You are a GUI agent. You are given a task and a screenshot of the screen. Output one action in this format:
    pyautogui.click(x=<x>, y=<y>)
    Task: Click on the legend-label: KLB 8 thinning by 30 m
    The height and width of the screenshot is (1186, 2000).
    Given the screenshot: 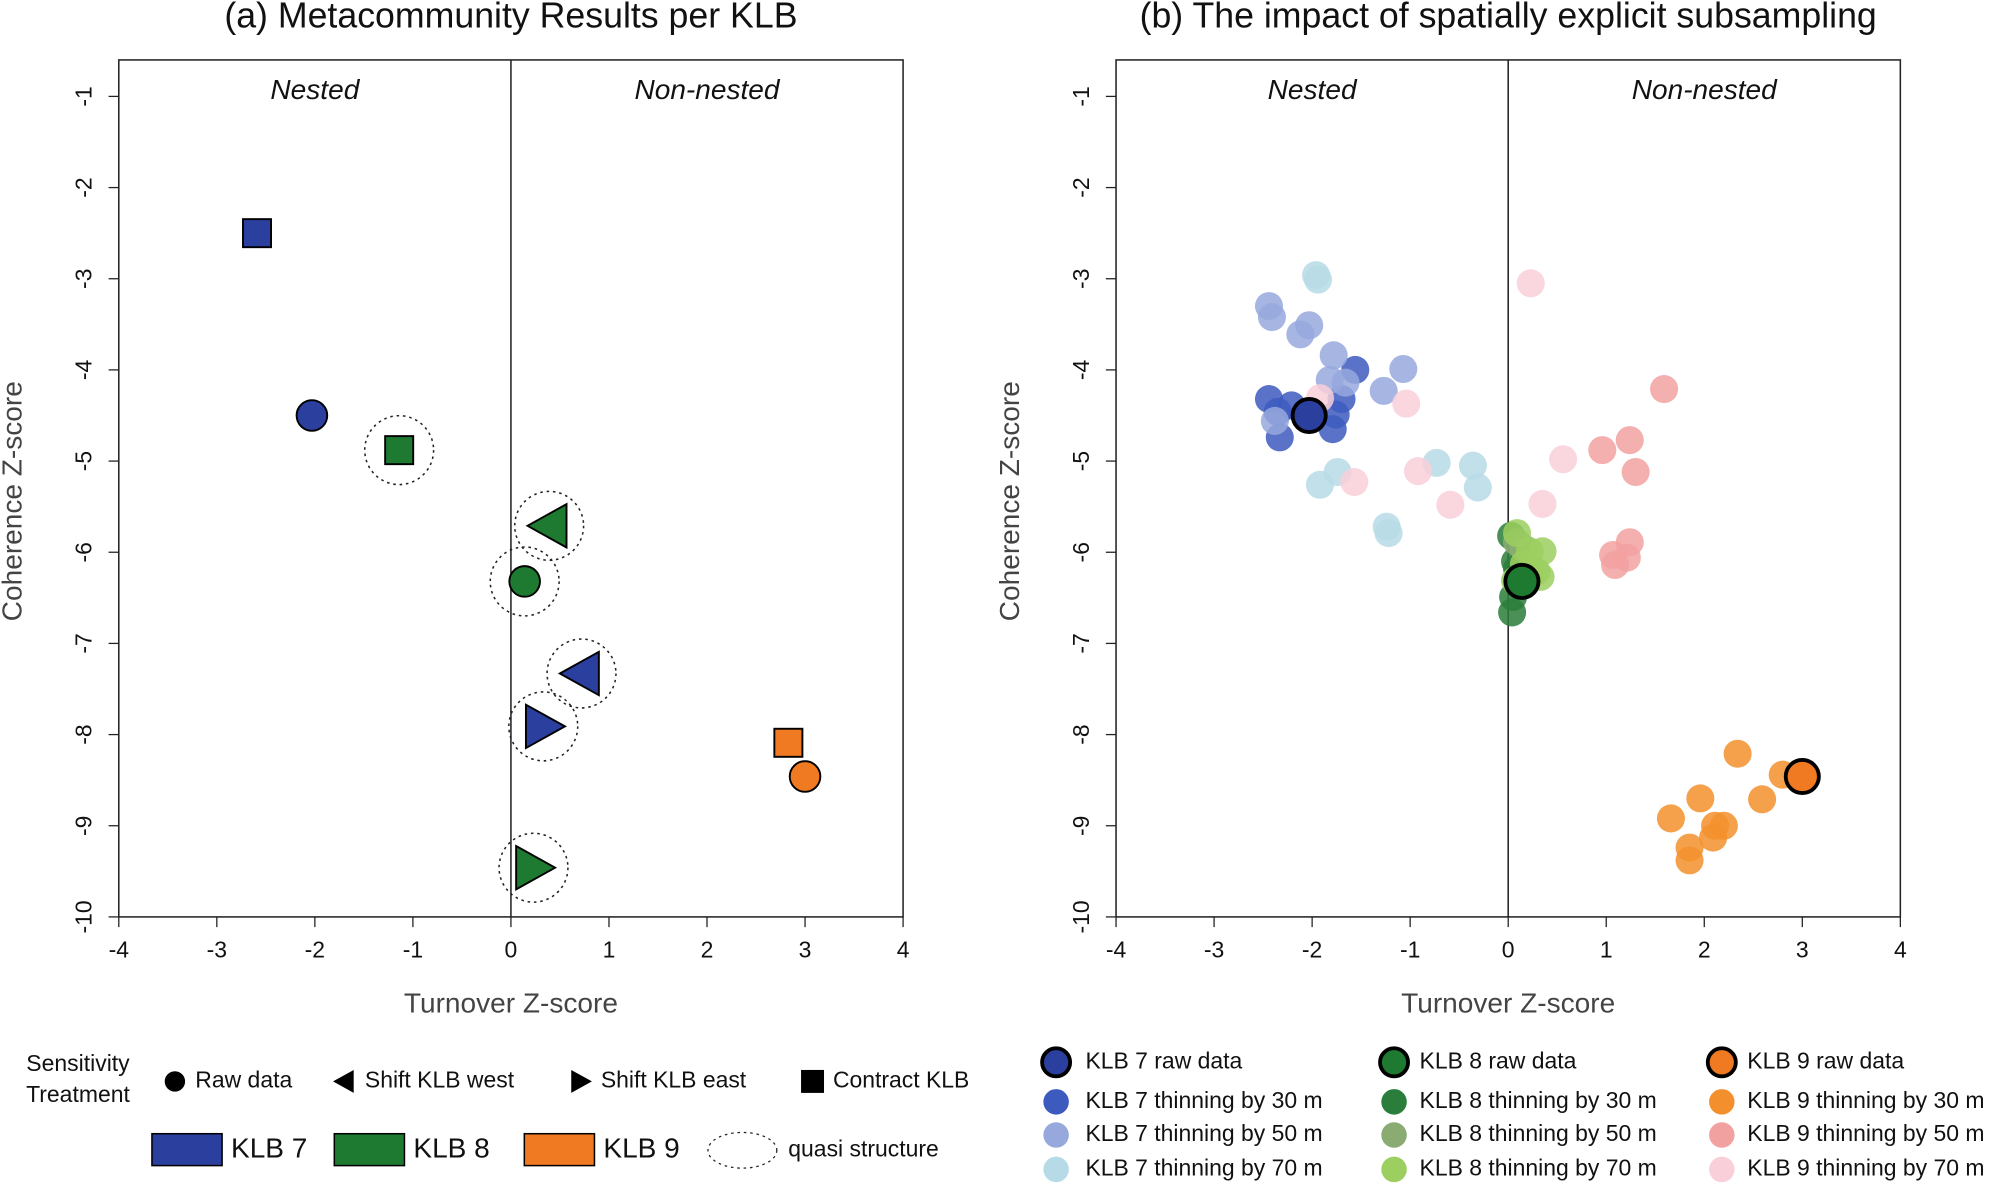 What is the action you would take?
    pyautogui.click(x=1538, y=1100)
    